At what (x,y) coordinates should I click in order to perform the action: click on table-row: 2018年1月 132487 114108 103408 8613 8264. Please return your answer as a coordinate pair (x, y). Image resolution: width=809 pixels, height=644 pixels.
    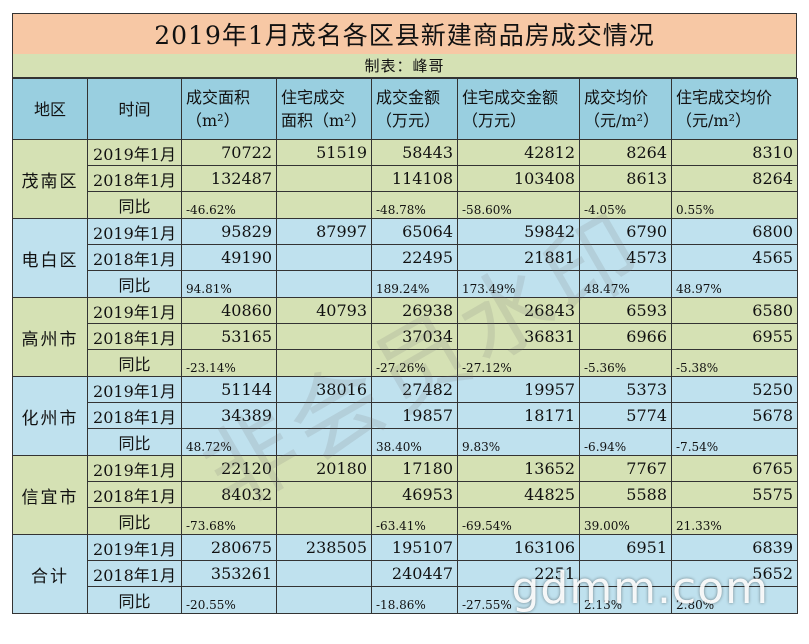
    Looking at the image, I should click on (405, 178).